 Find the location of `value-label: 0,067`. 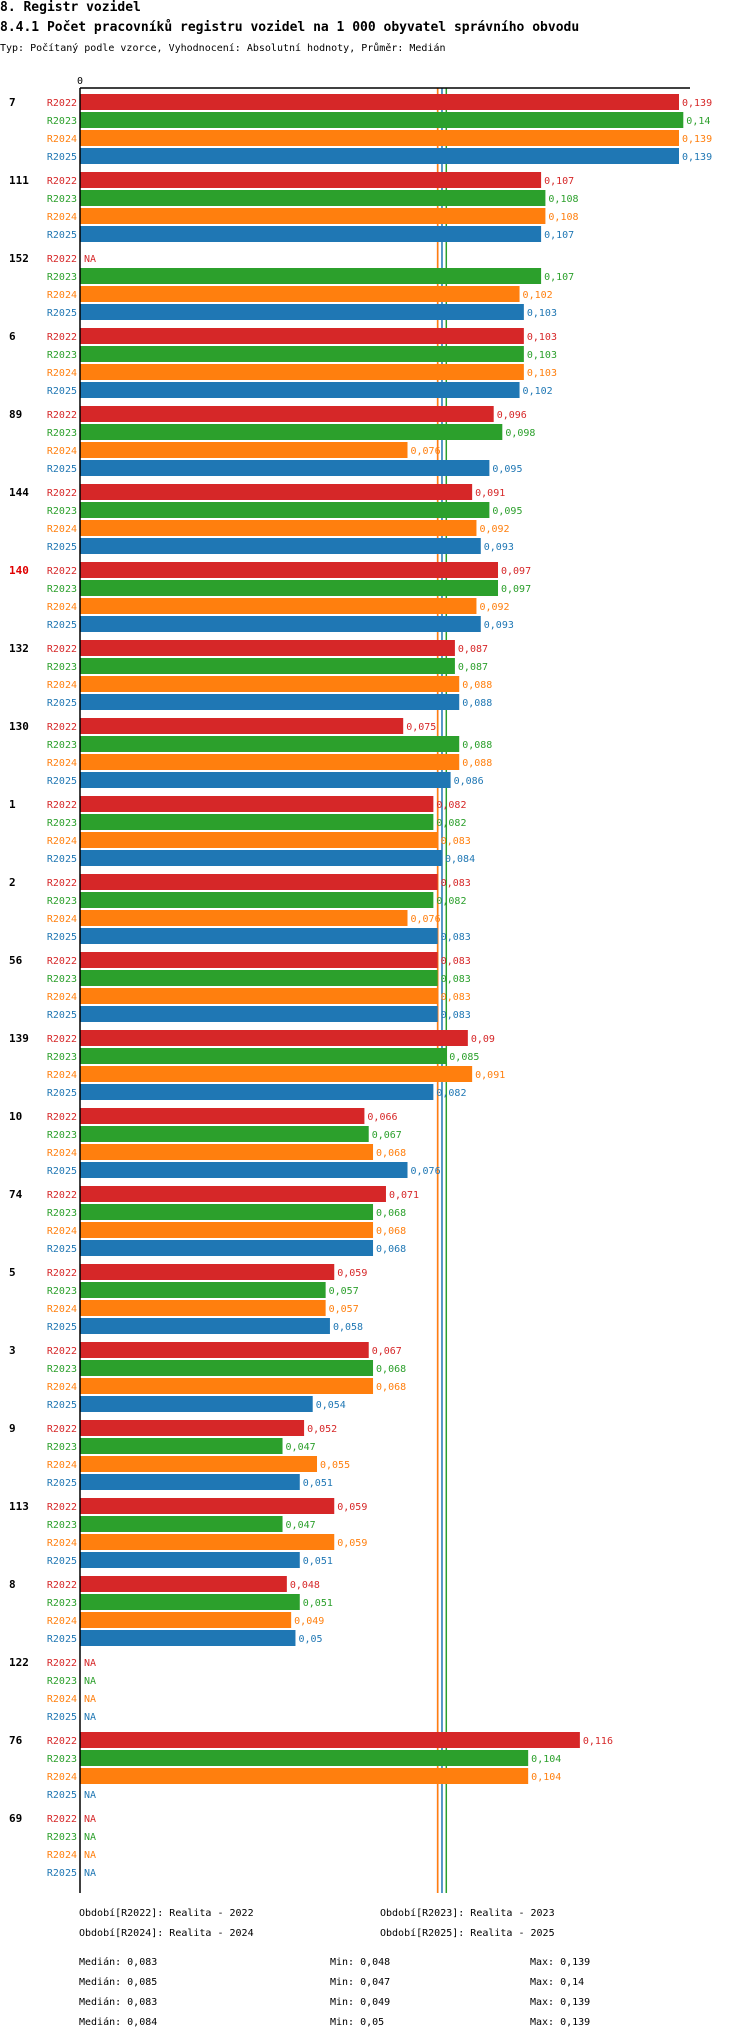

value-label: 0,067 is located at coordinates (387, 1351).